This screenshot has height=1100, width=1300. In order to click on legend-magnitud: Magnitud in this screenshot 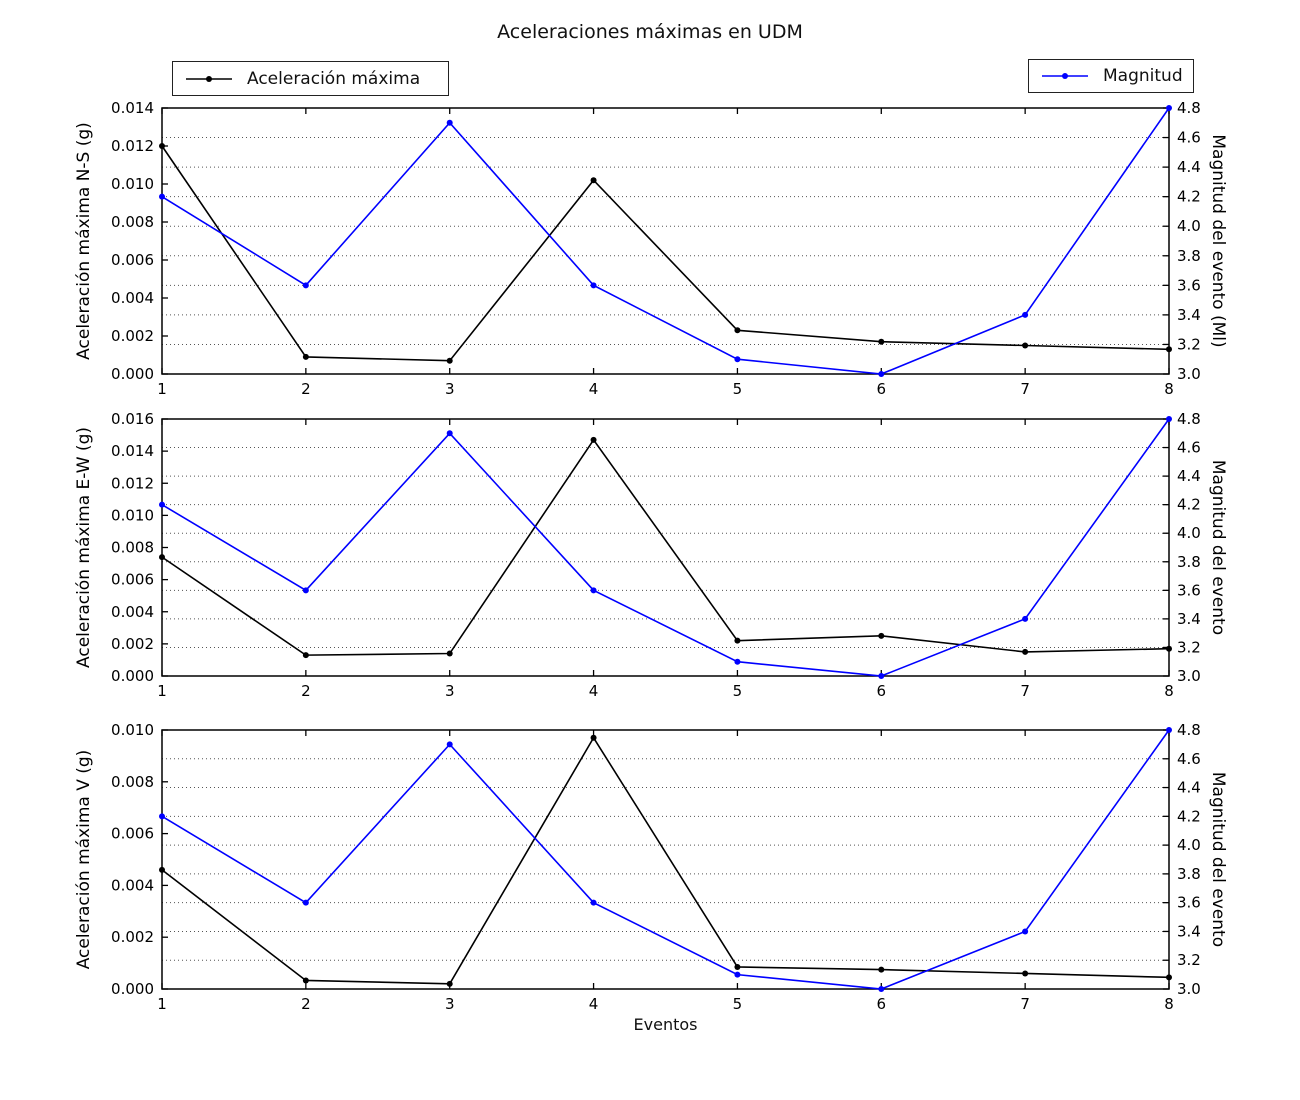, I will do `click(1111, 76)`.